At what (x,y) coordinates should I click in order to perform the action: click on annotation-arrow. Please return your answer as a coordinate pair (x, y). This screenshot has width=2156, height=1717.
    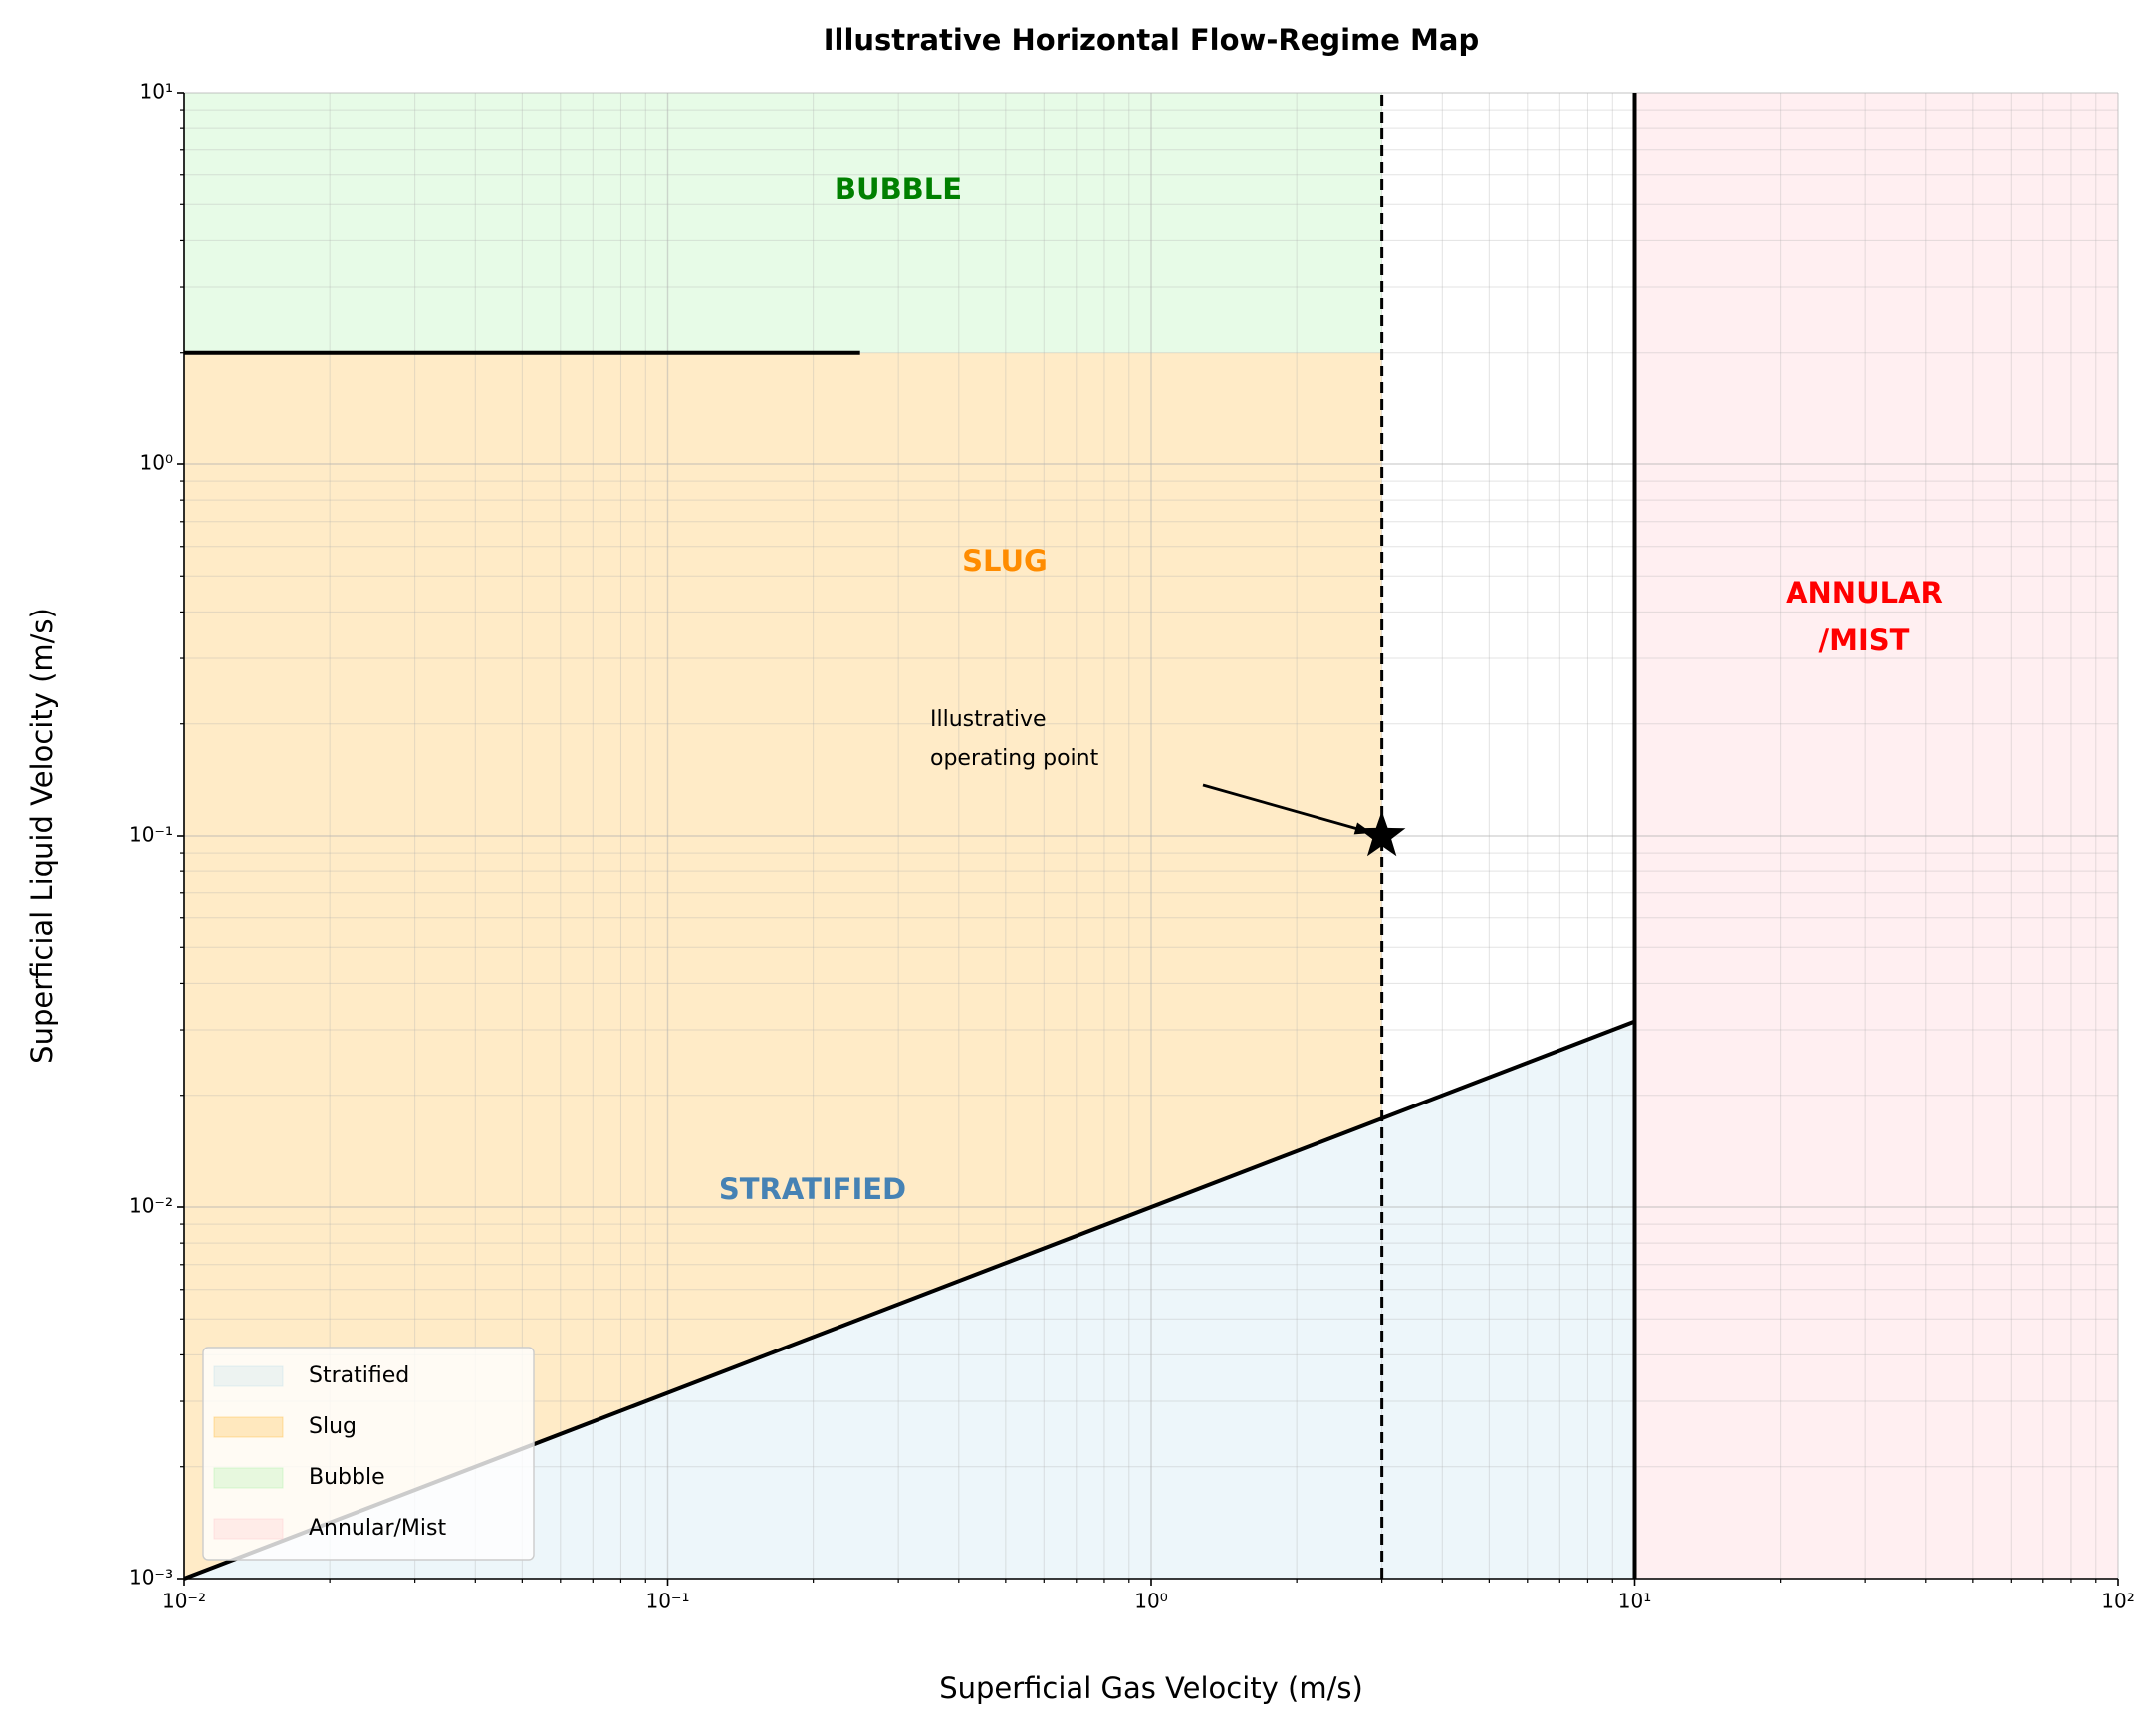
    Looking at the image, I should click on (1287, 809).